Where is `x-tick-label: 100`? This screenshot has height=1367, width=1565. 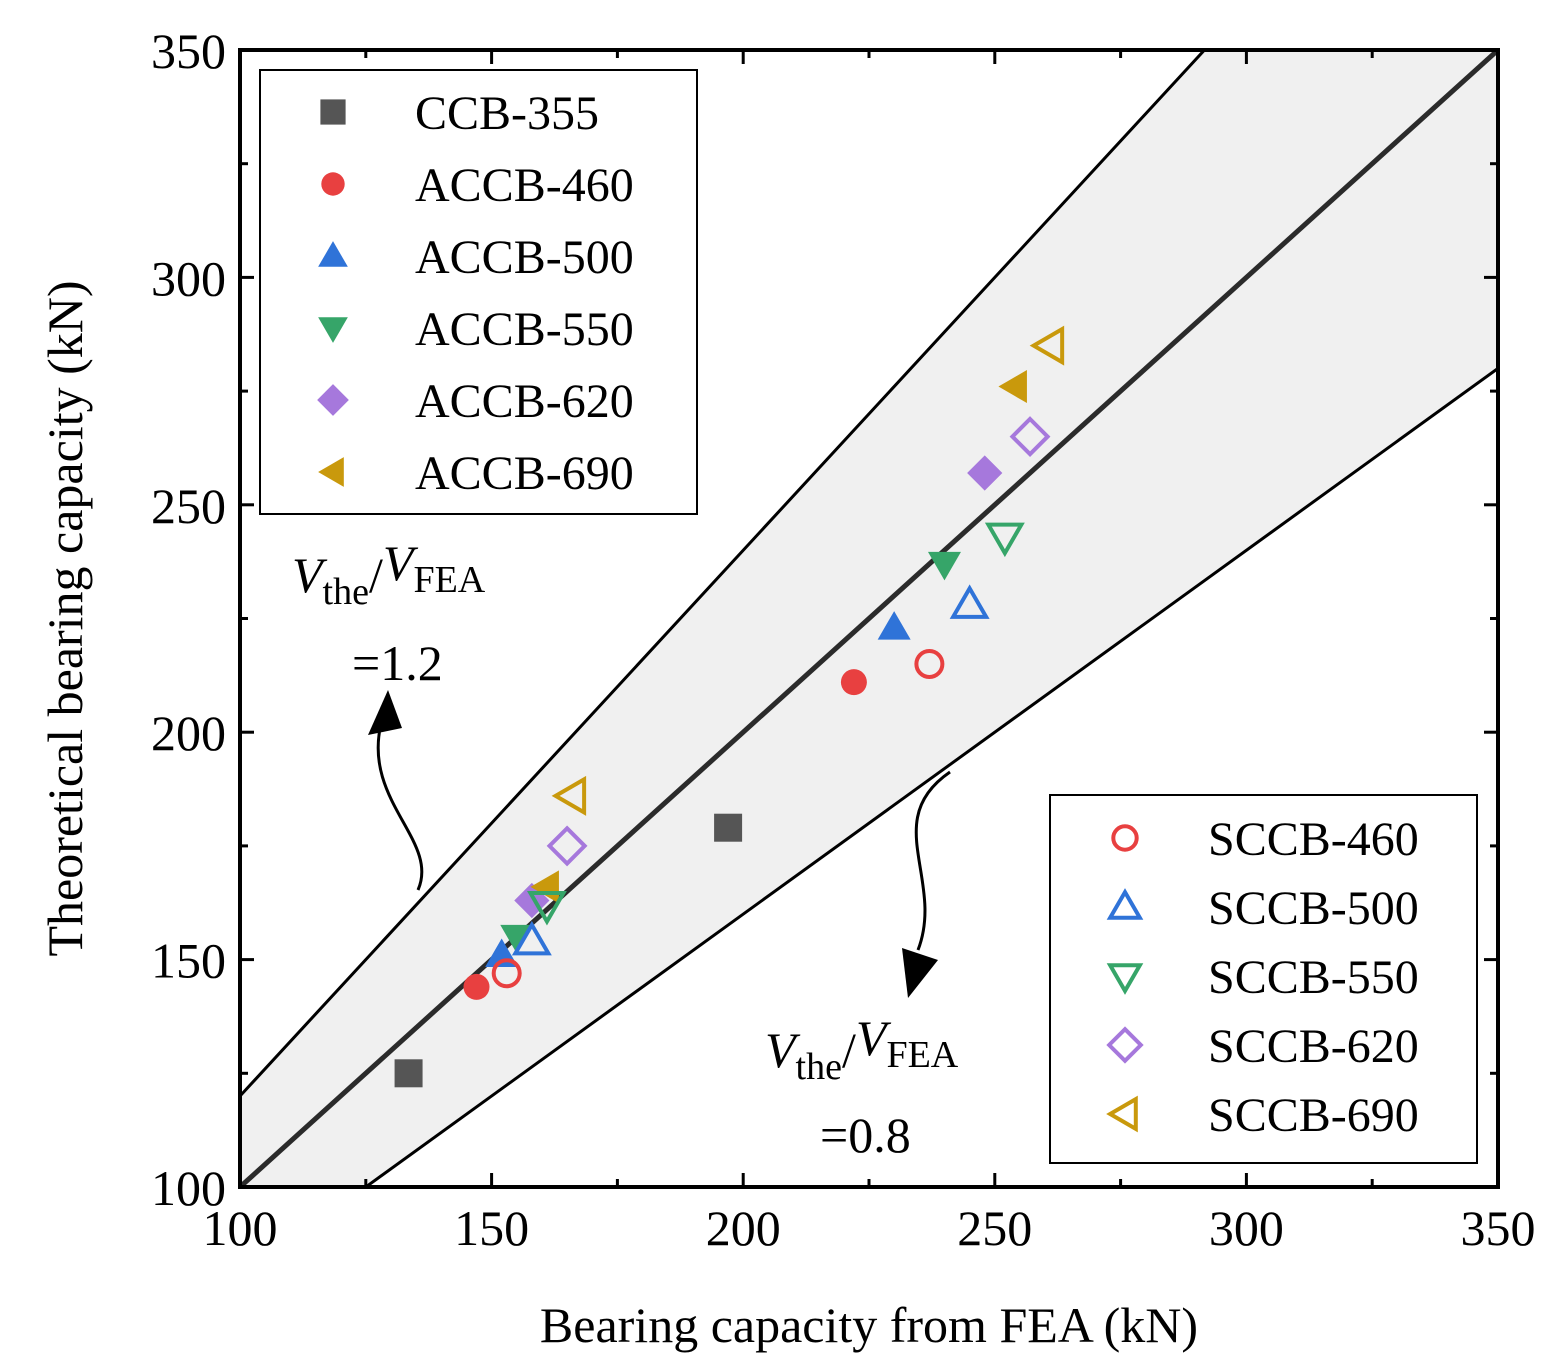 x-tick-label: 100 is located at coordinates (240, 1228).